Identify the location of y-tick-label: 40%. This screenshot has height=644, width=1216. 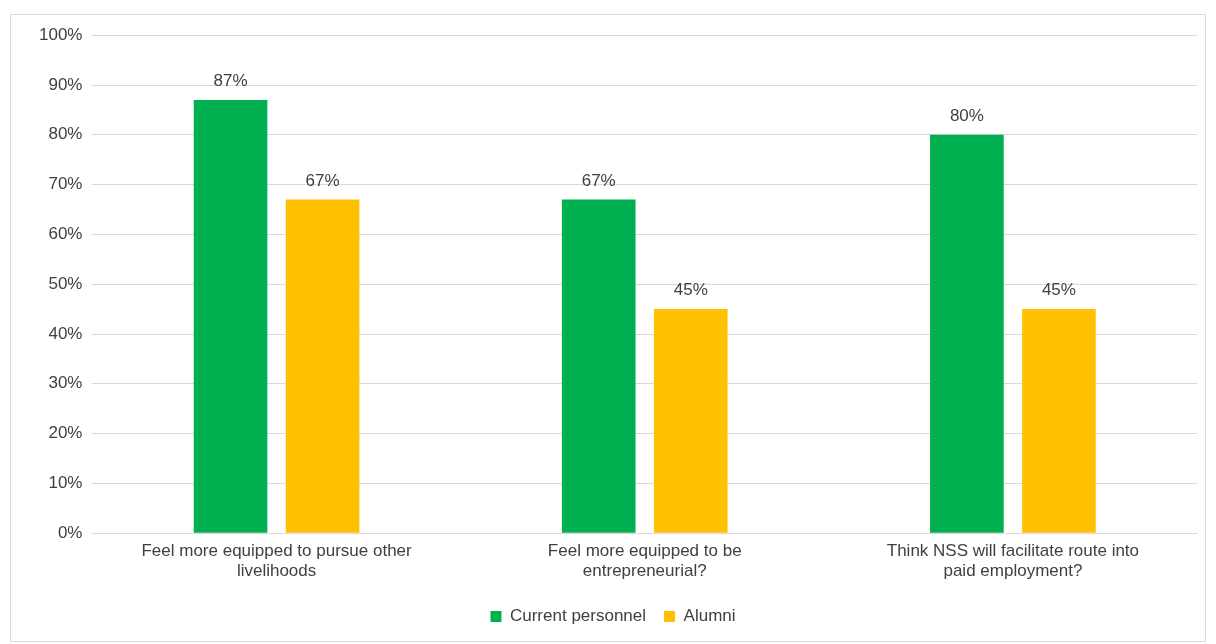
(65, 333).